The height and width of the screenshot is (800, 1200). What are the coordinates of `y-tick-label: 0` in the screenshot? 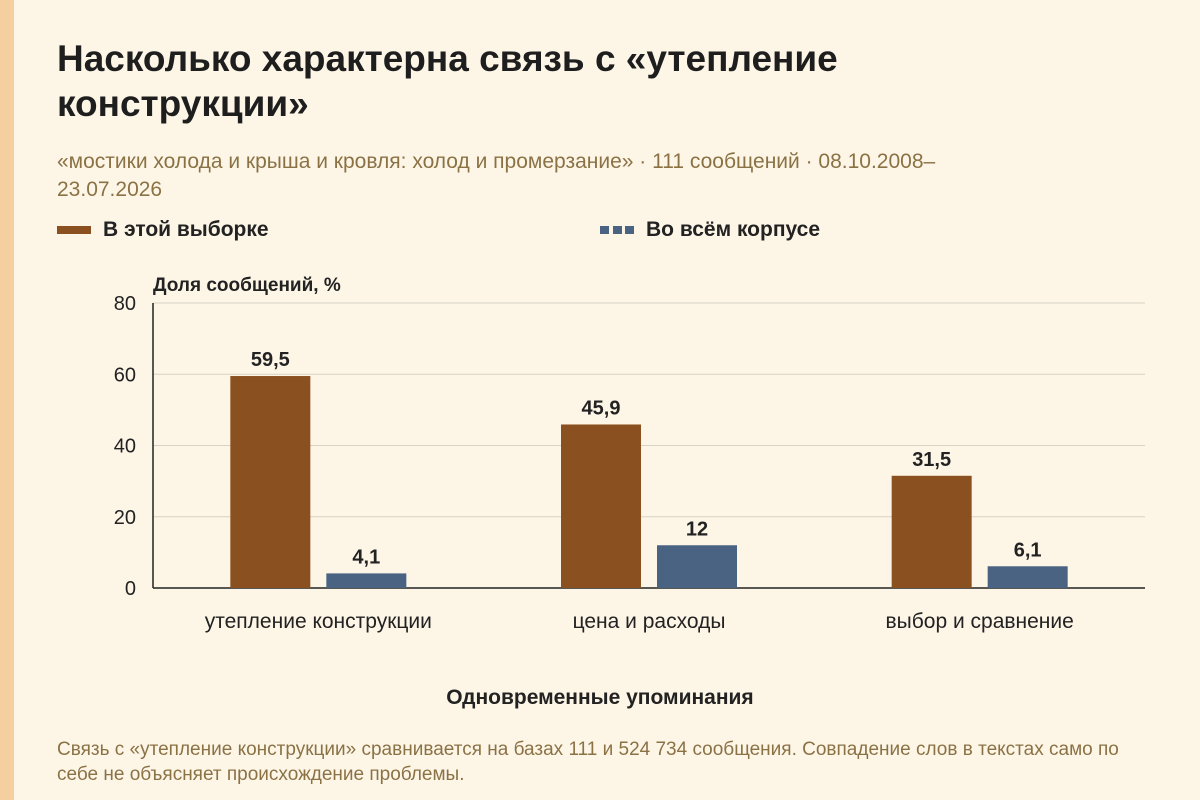 It's located at (130, 589).